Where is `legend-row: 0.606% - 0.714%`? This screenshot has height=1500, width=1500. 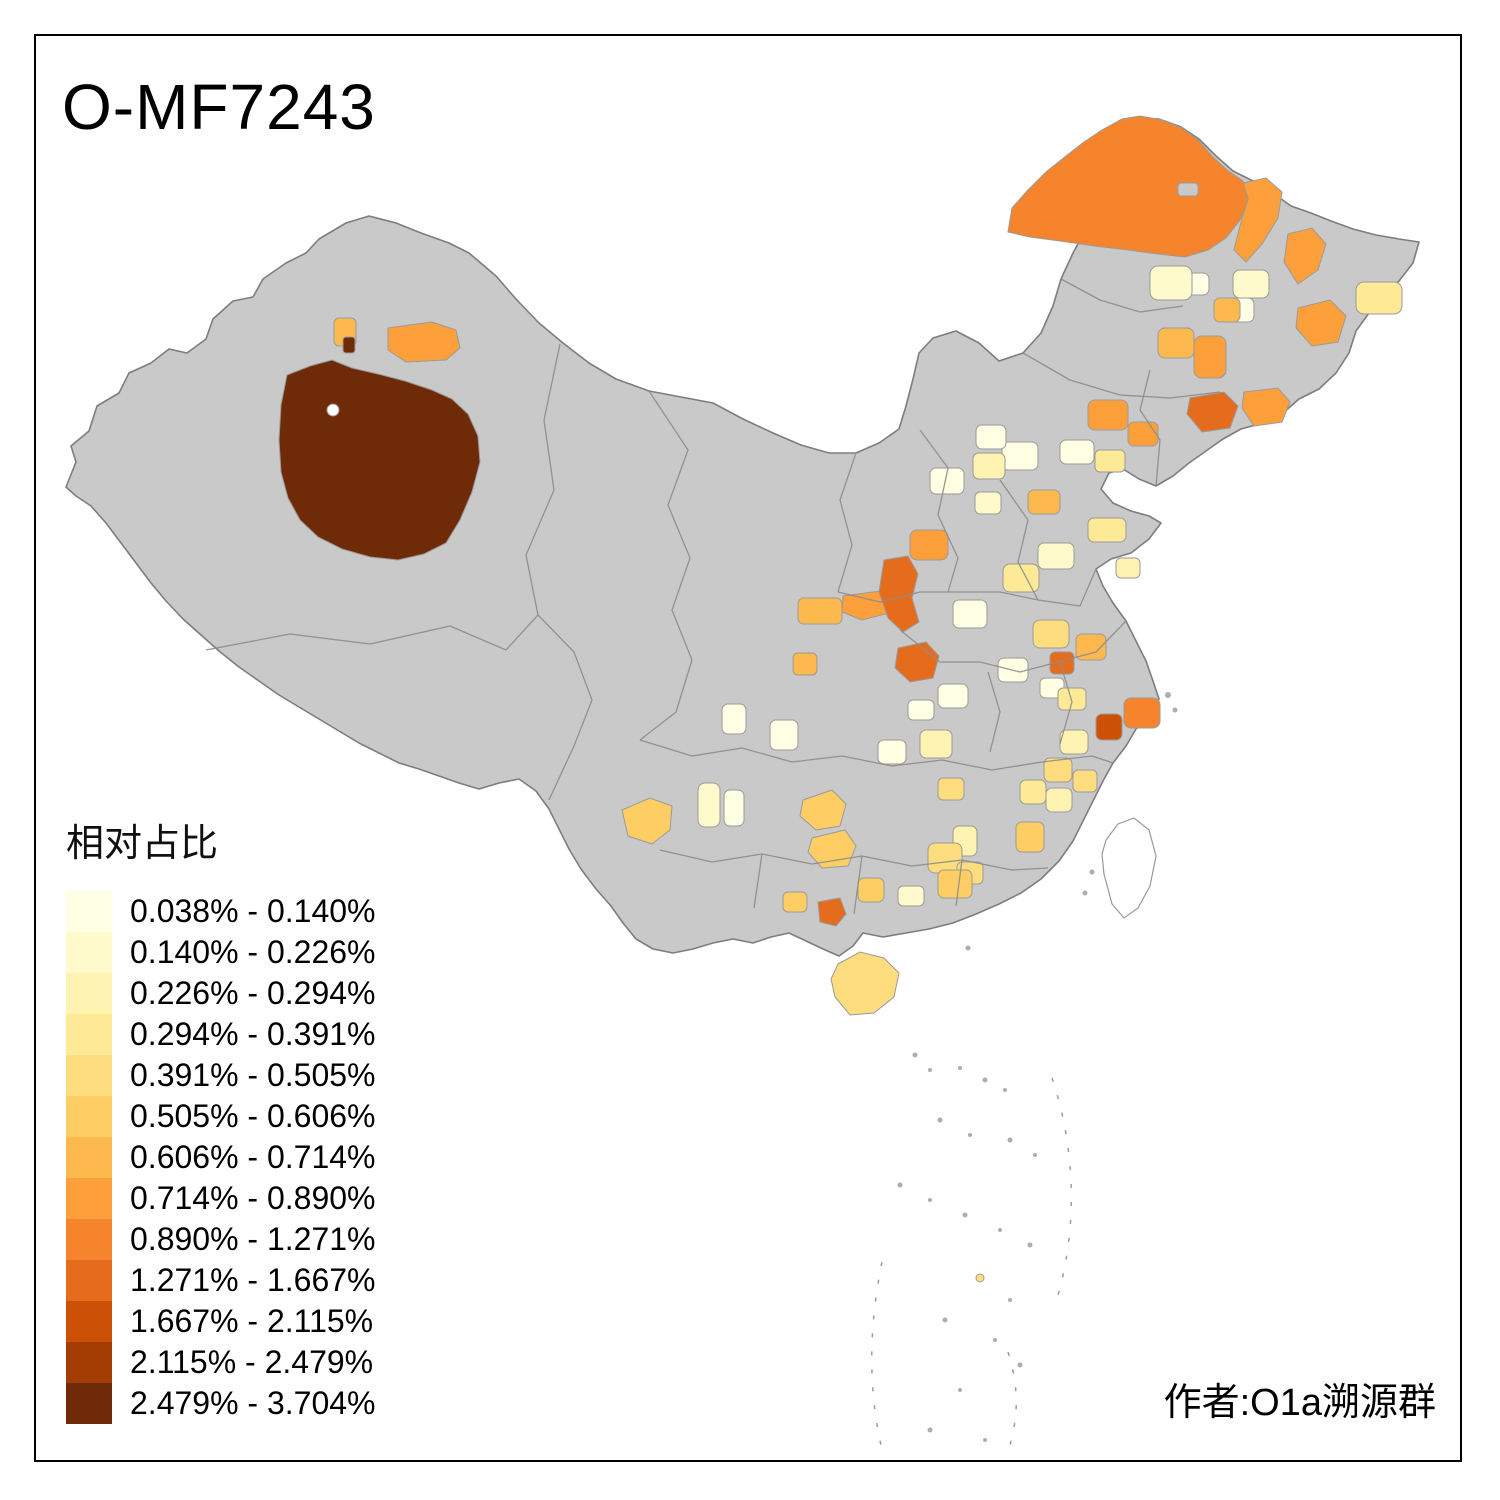 legend-row: 0.606% - 0.714% is located at coordinates (221, 1157).